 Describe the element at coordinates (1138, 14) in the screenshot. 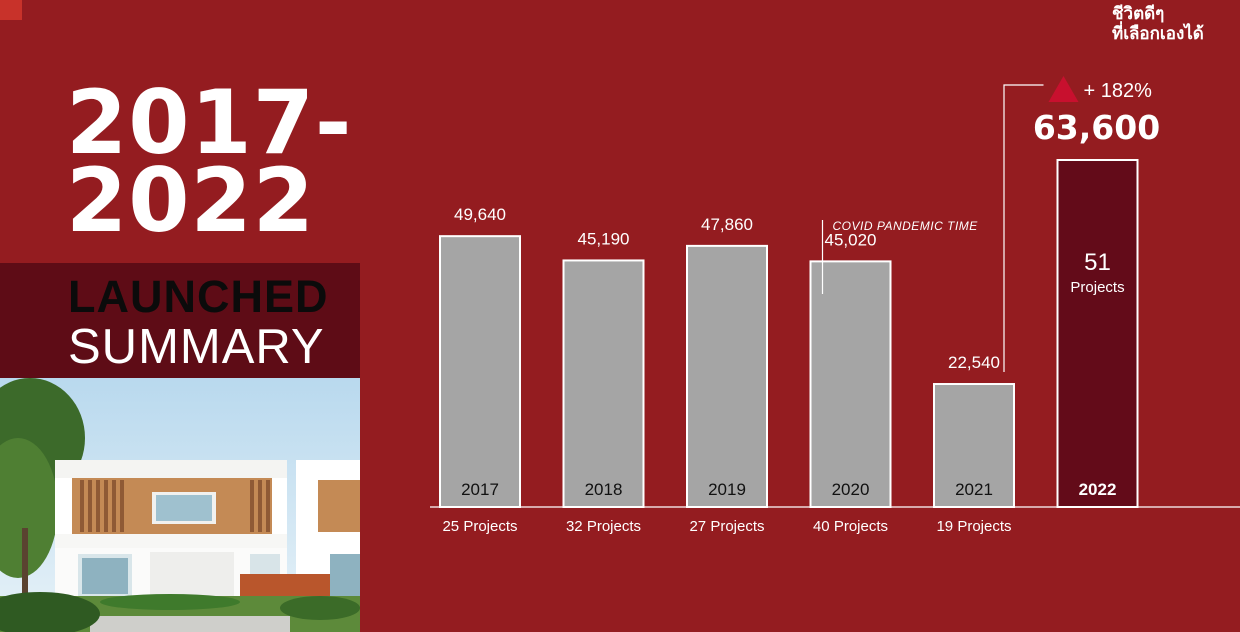

I see `brand-logo-line1: ชีวิตดีๆ` at that location.